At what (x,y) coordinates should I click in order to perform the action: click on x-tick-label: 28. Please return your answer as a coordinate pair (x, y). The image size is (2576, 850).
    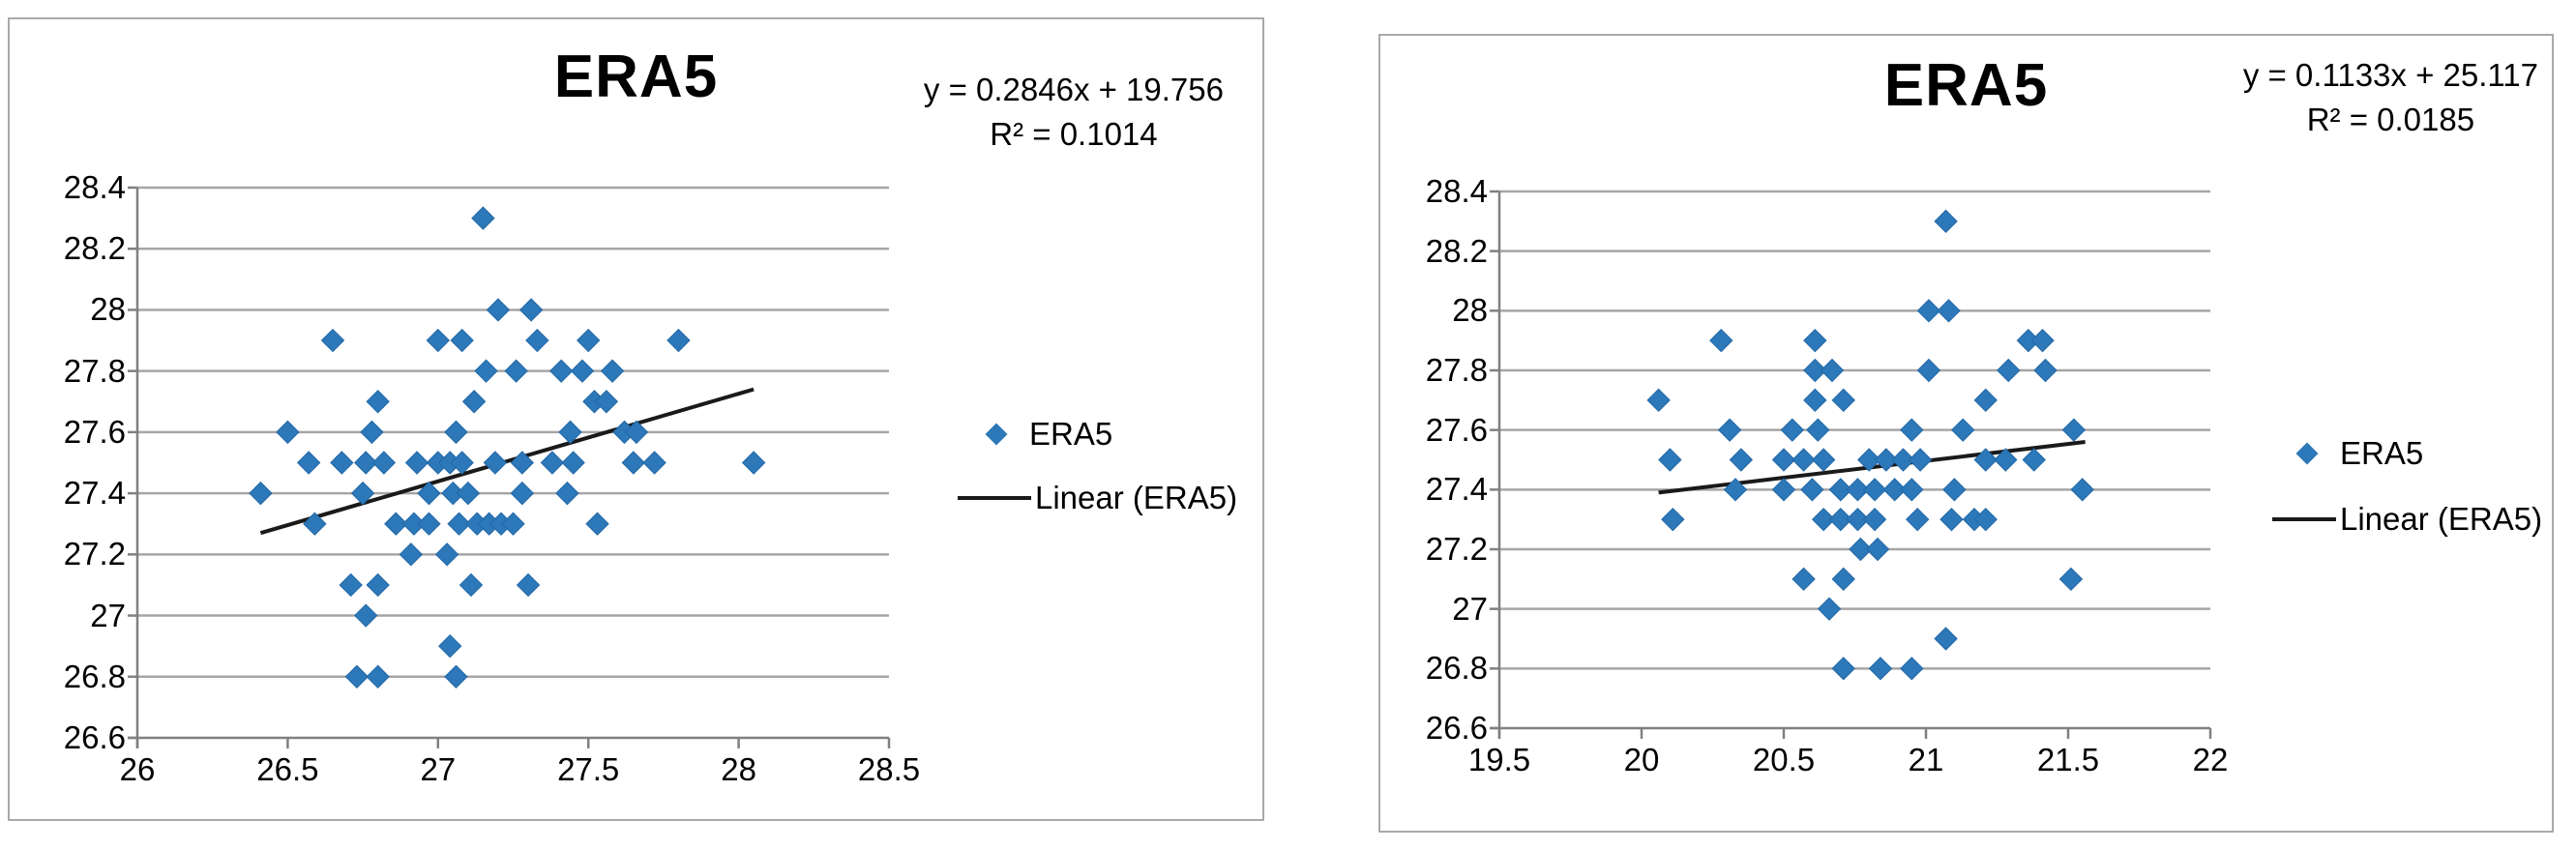
    Looking at the image, I should click on (738, 769).